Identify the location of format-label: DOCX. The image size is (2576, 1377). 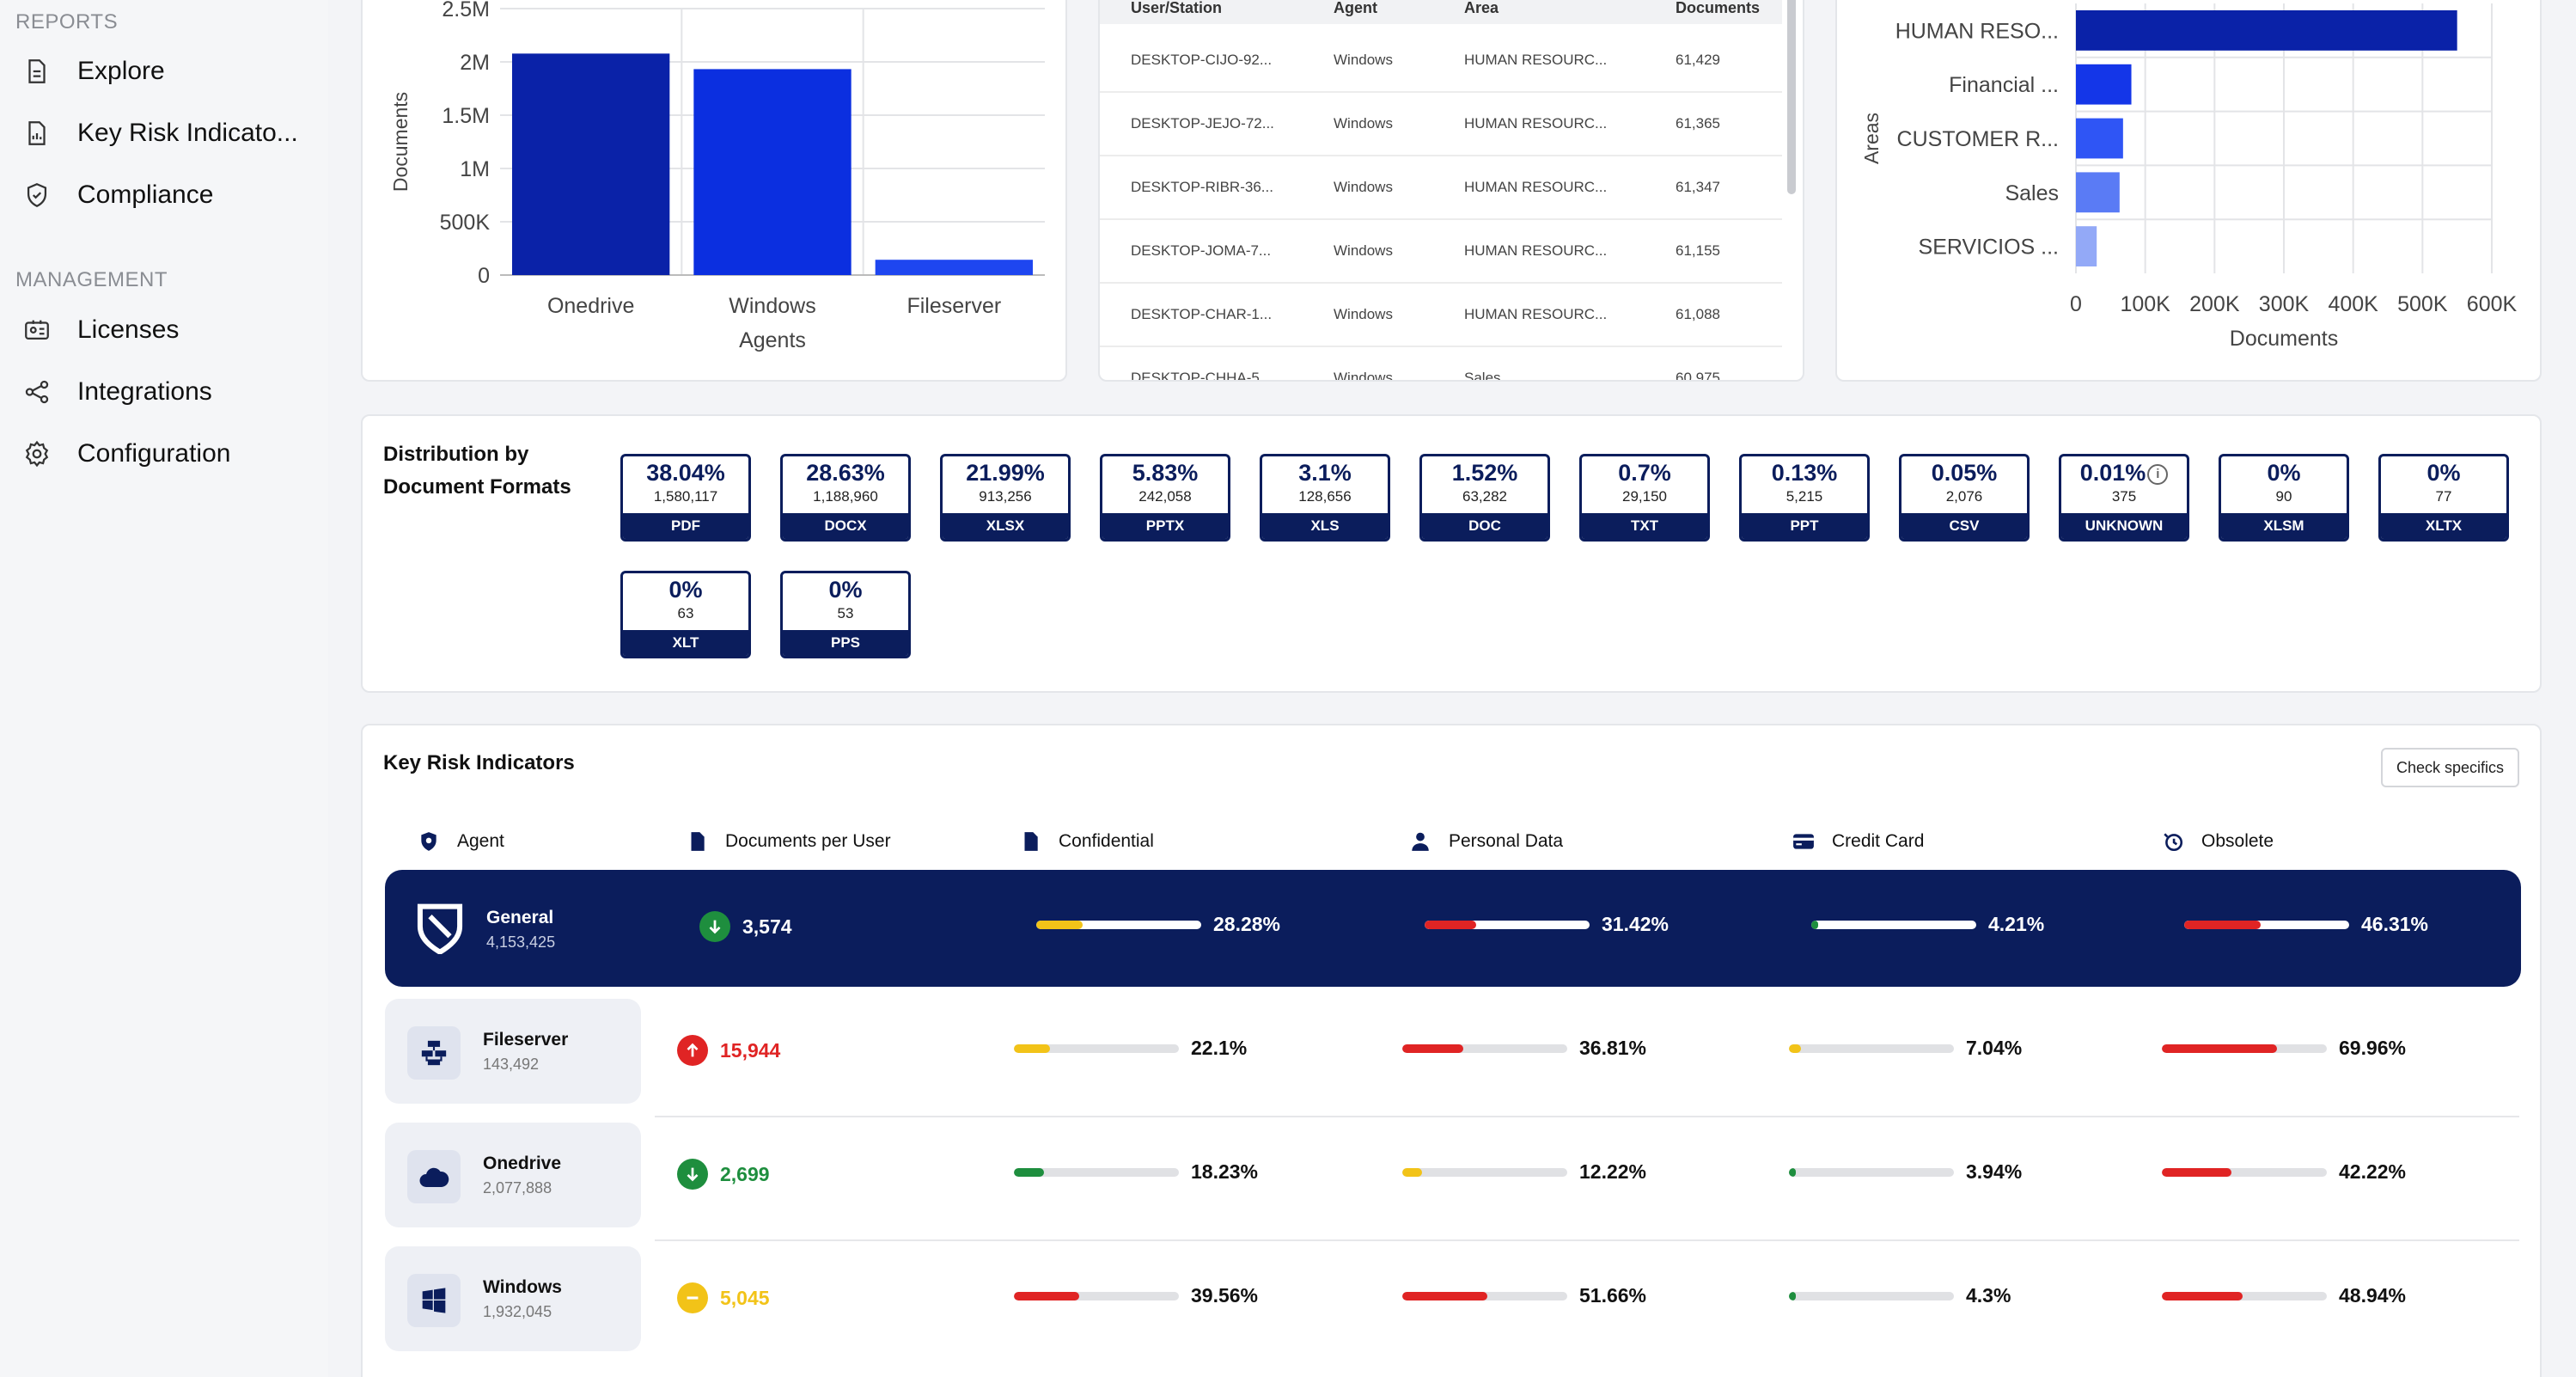
(845, 526).